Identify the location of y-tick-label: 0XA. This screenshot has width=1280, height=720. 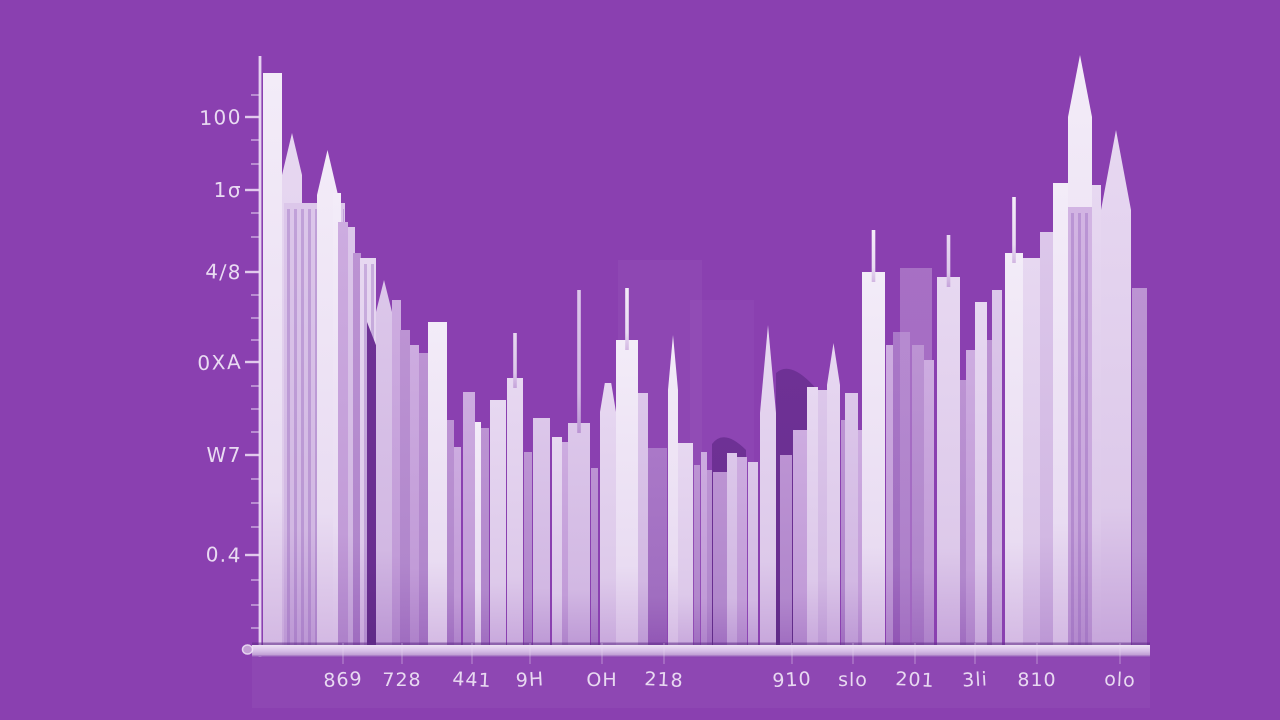
(219, 363).